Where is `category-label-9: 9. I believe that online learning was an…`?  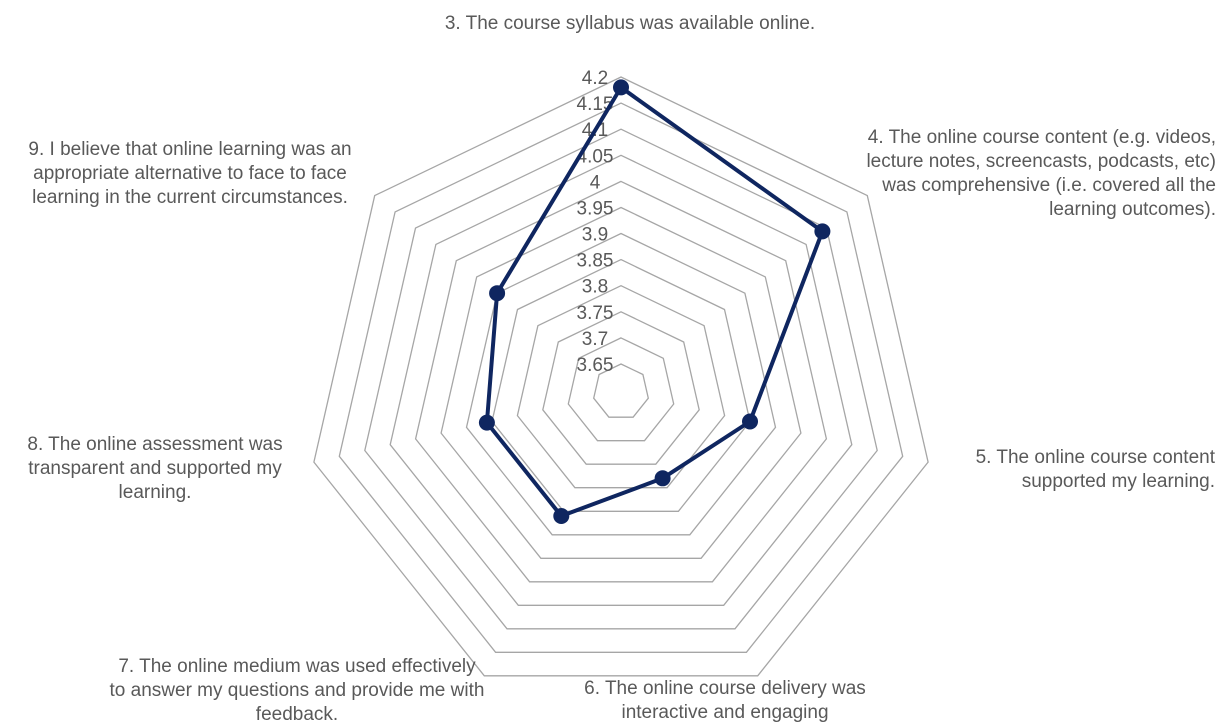 category-label-9: 9. I believe that online learning was an… is located at coordinates (190, 173).